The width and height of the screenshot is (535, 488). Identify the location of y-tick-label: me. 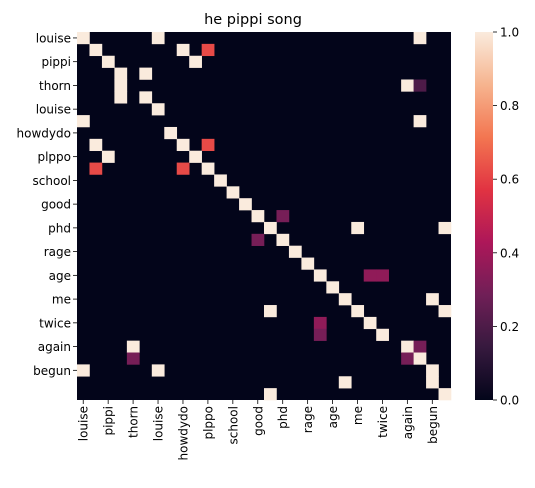
(61, 300).